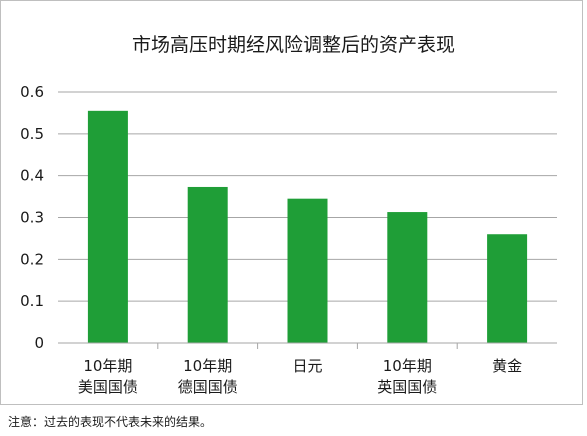 The image size is (587, 436). Describe the element at coordinates (39, 343) in the screenshot. I see `y-tick-label: 0` at that location.